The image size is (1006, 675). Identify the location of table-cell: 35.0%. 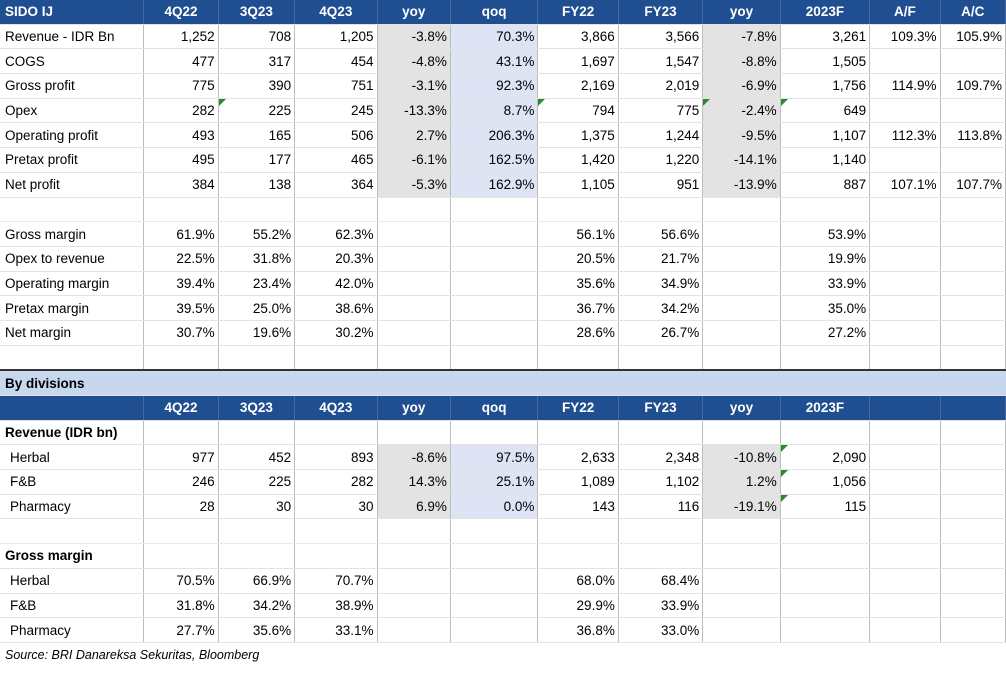
(825, 308).